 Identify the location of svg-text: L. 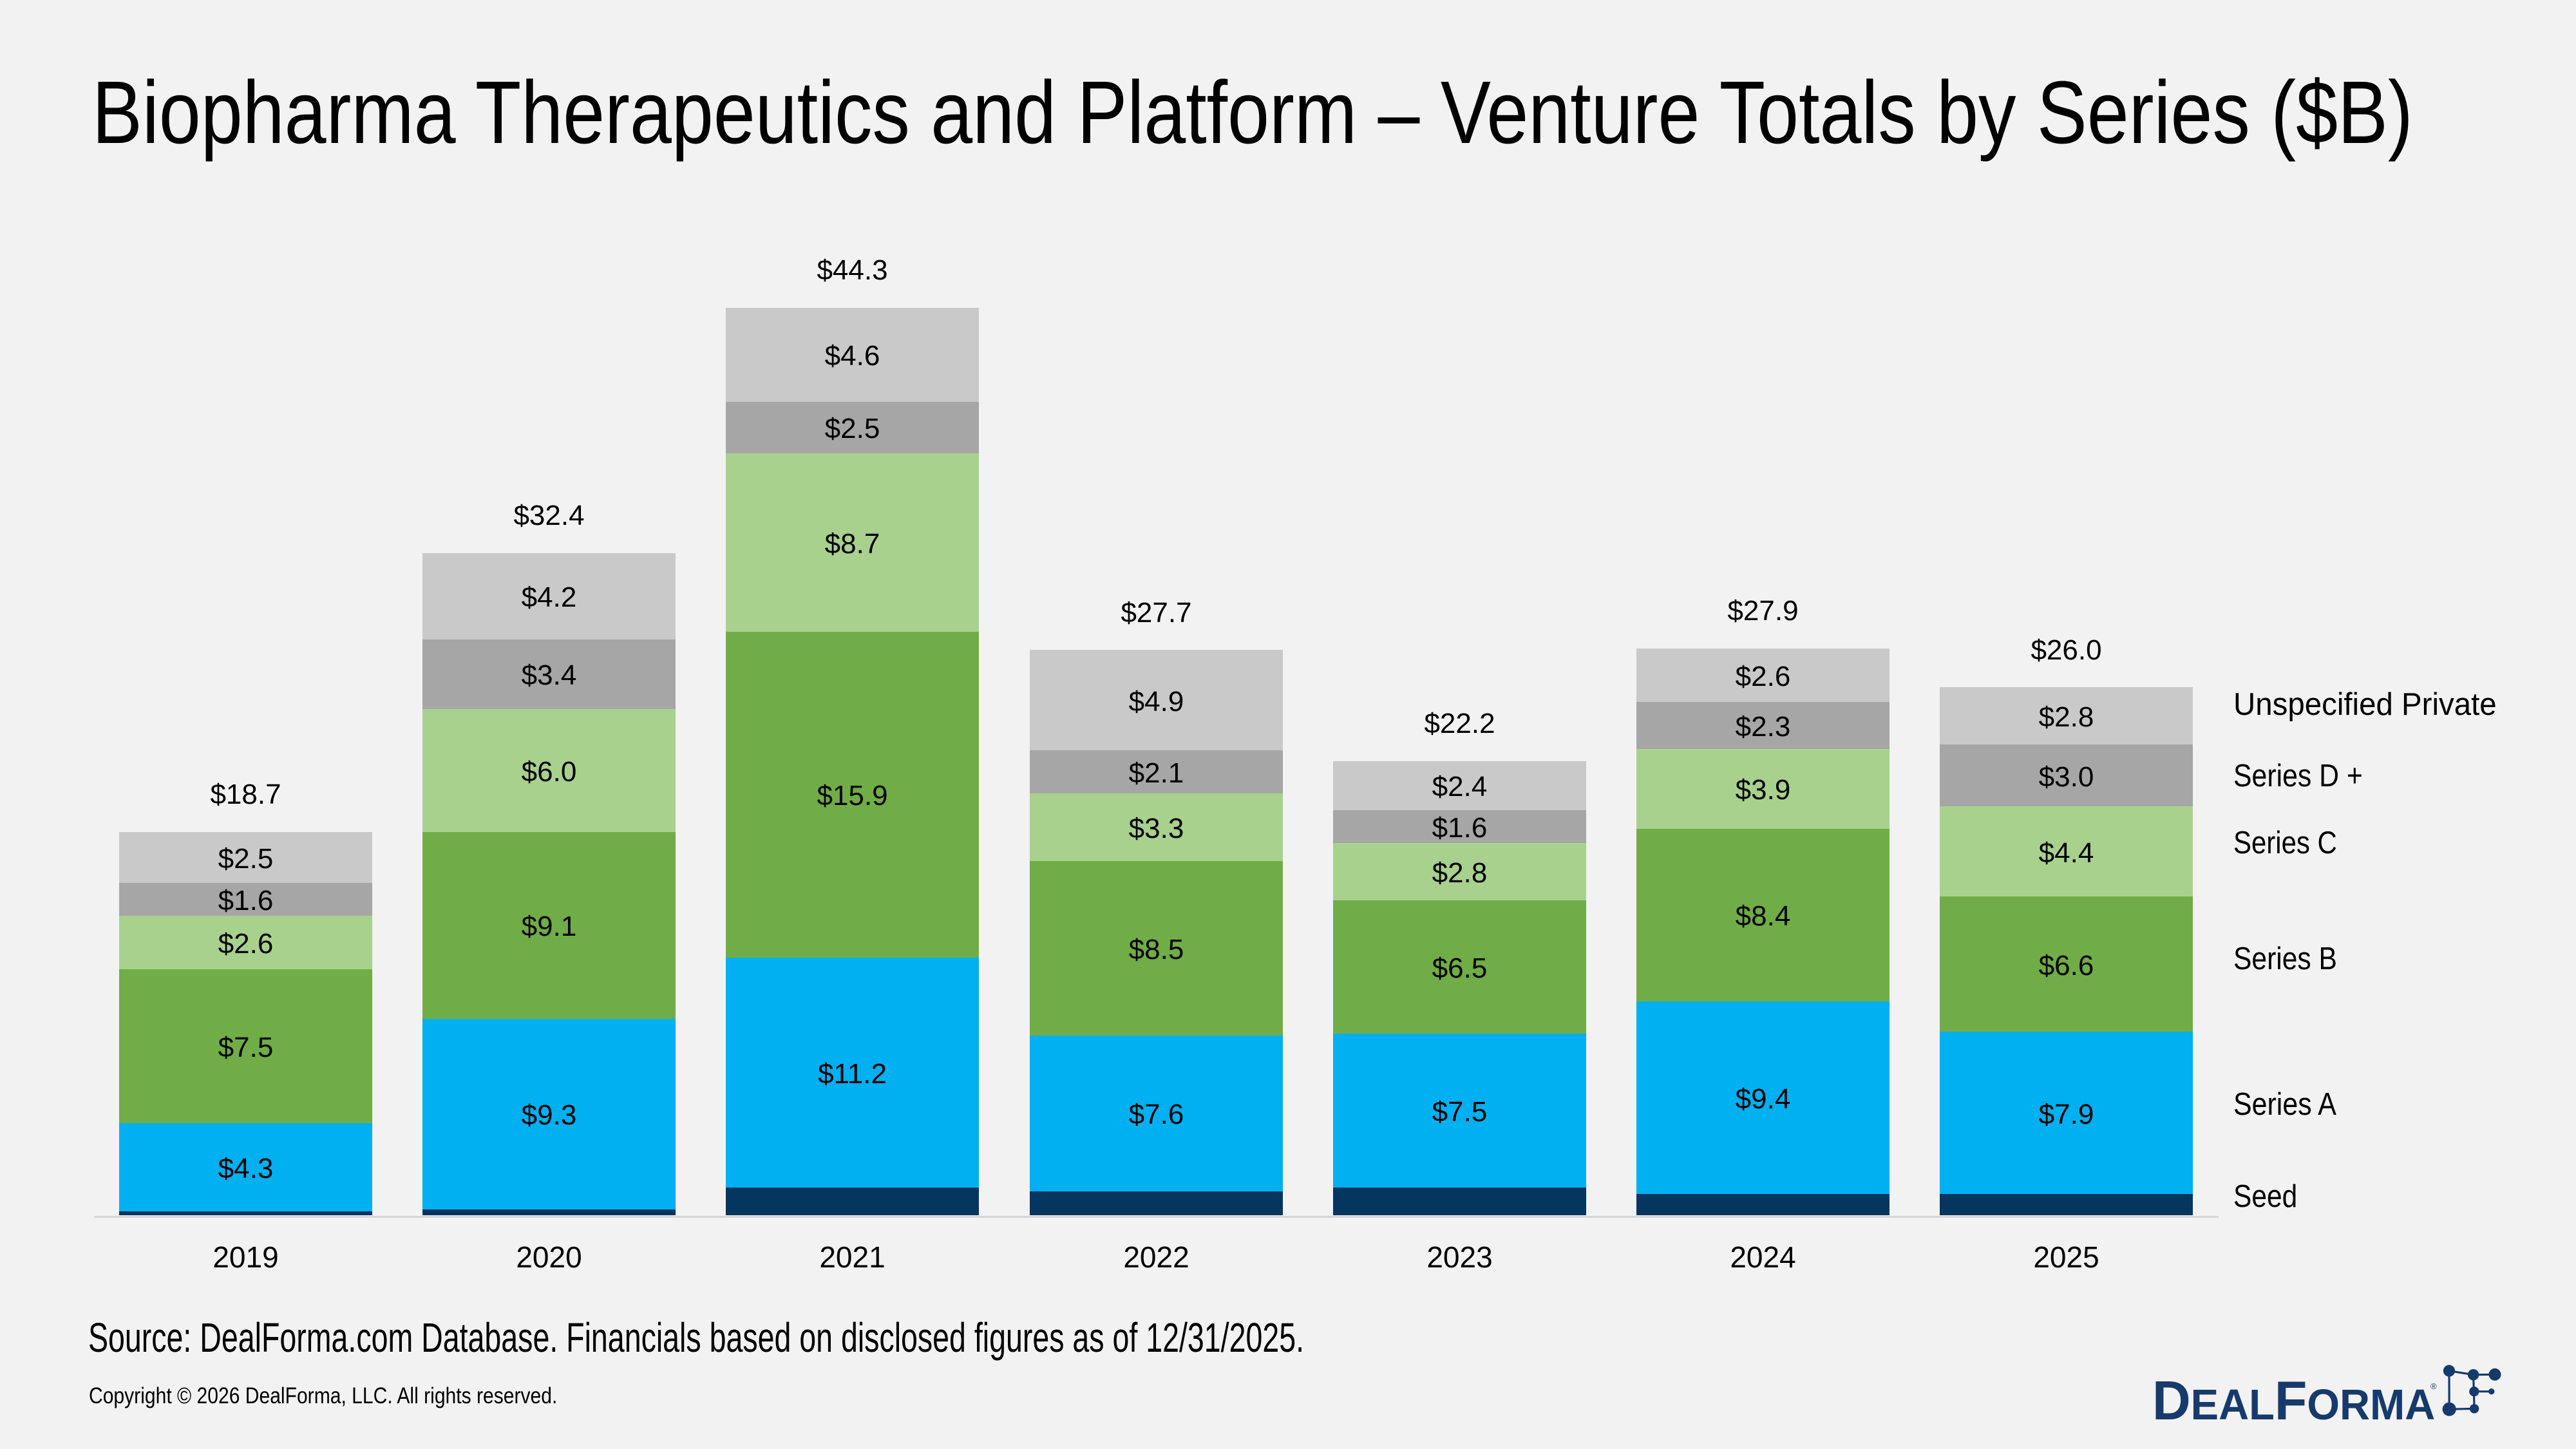
(2262, 1404).